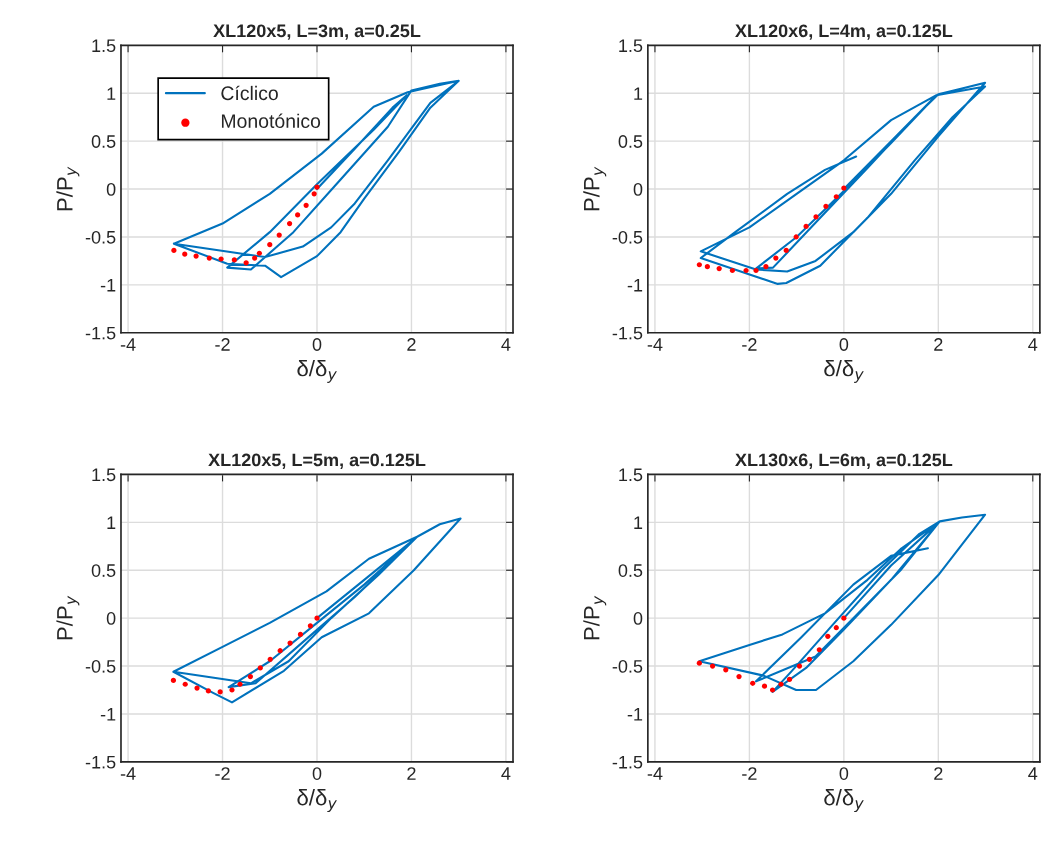 Image resolution: width=1043 pixels, height=856 pixels. Describe the element at coordinates (317, 461) in the screenshot. I see `chart-title: XL120x5, L=5m, a=0.125L` at that location.